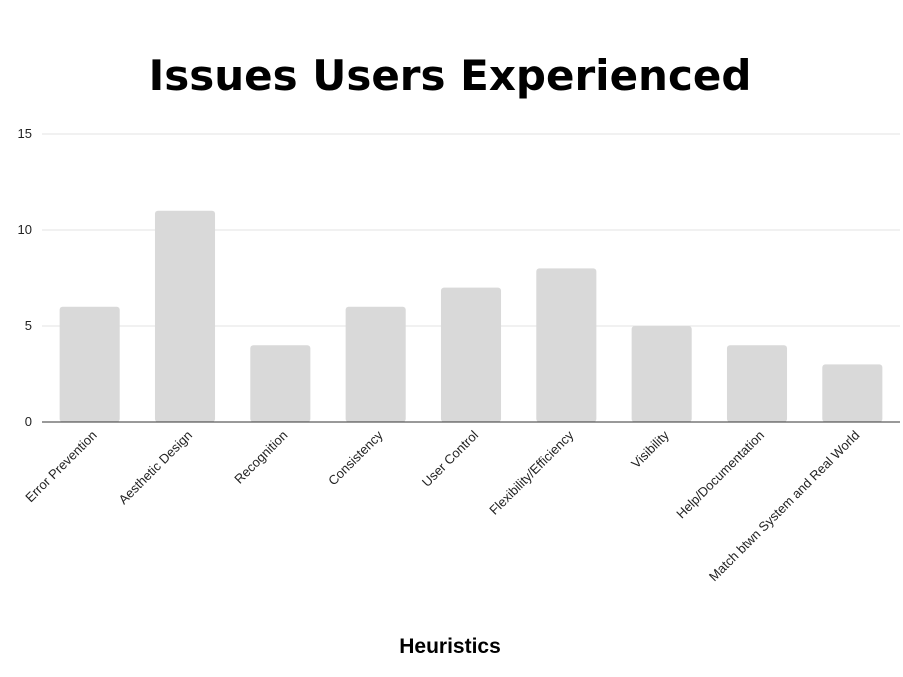  Describe the element at coordinates (531, 472) in the screenshot. I see `x-tick-label: Flexibility/Efficiency` at that location.